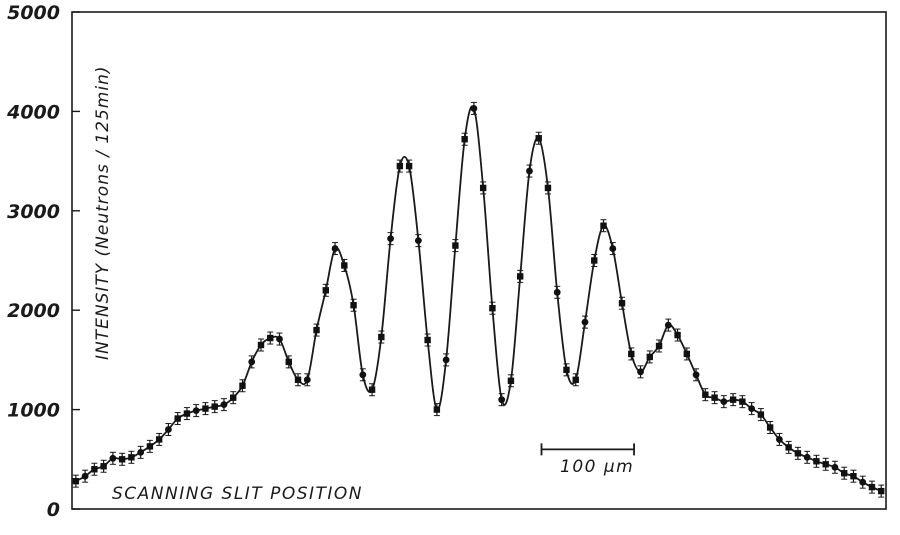 The width and height of the screenshot is (900, 535). What do you see at coordinates (33, 261) in the screenshot?
I see `y-axis-tick-labels: 0 1000 2000 3000 4000 5000` at bounding box center [33, 261].